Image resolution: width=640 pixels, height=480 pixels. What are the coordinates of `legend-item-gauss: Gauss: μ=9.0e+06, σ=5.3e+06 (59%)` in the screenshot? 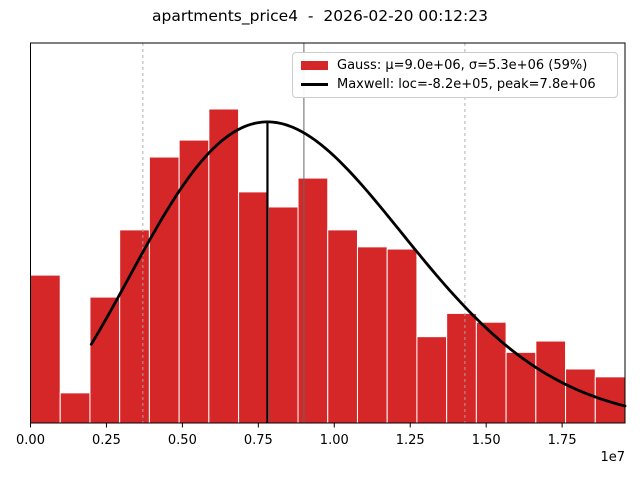 It's located at (455, 65).